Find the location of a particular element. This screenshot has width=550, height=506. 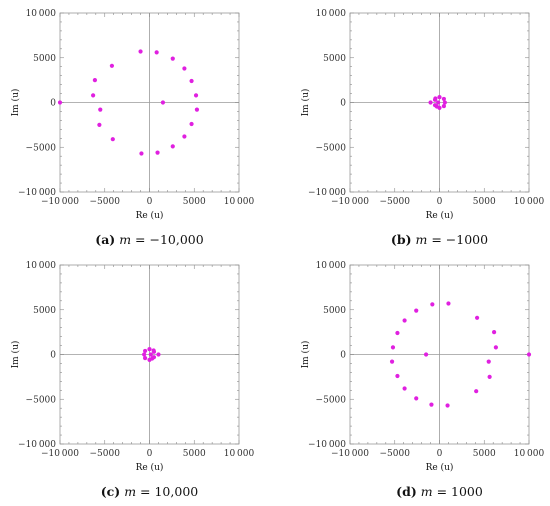

caption-value: 1000 is located at coordinates (467, 491).